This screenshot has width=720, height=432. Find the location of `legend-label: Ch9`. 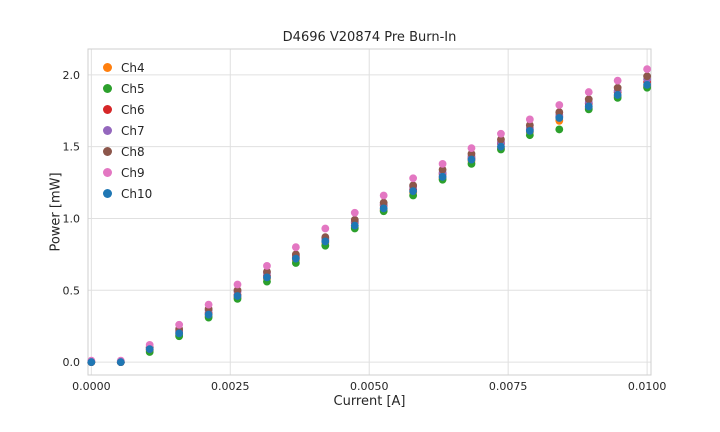

legend-label: Ch9 is located at coordinates (133, 172).